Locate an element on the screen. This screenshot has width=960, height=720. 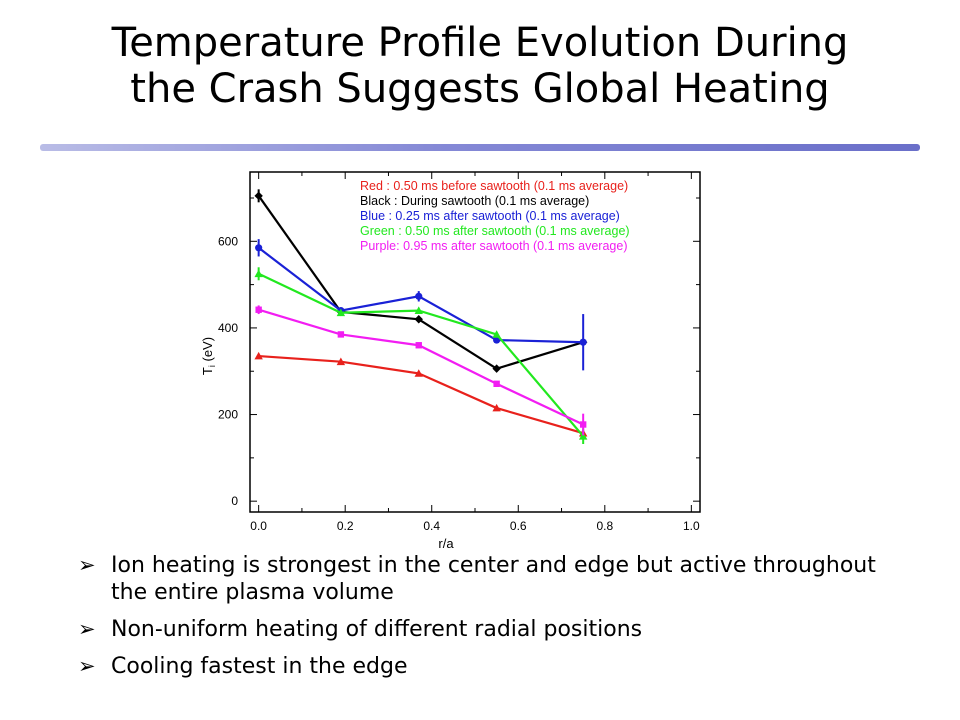
series-green is located at coordinates (421, 355).